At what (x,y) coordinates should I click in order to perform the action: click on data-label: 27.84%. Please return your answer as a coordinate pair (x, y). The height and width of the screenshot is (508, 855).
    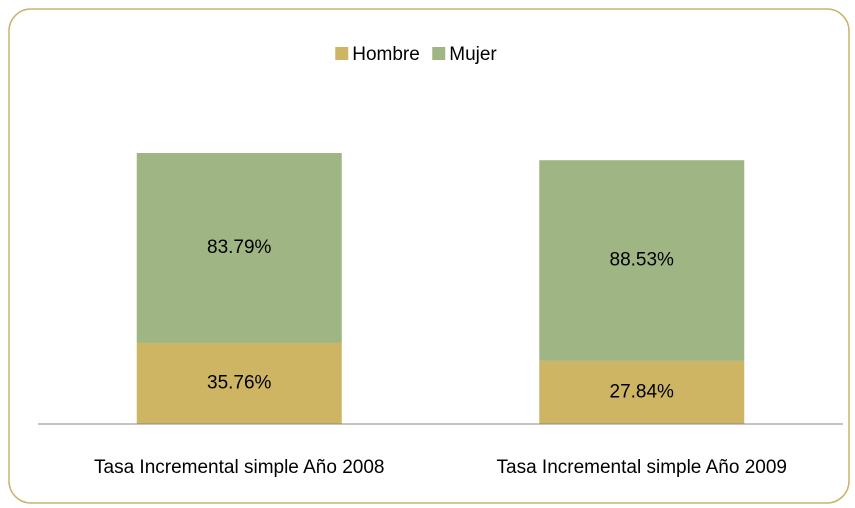
    Looking at the image, I should click on (642, 391).